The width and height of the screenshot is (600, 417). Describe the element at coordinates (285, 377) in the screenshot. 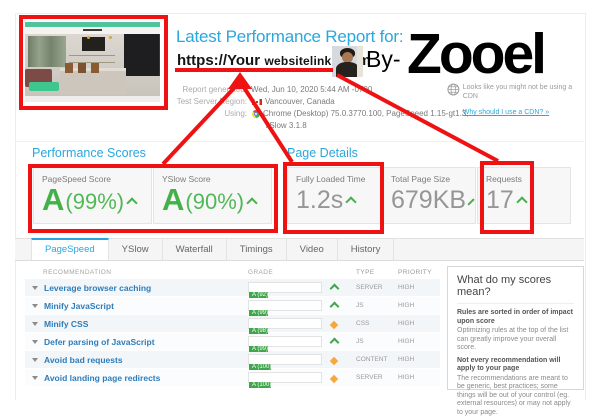

I see `grade-bar: A (100)` at that location.